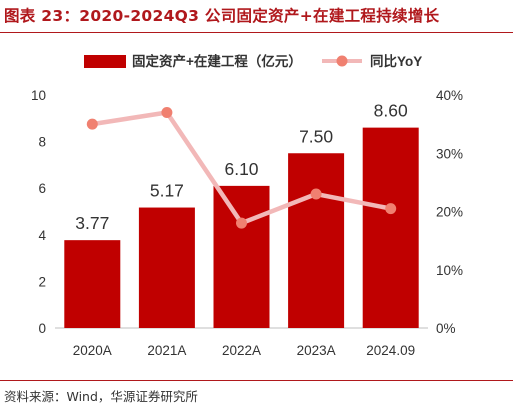  Describe the element at coordinates (256, 32) in the screenshot. I see `title-rule` at that location.